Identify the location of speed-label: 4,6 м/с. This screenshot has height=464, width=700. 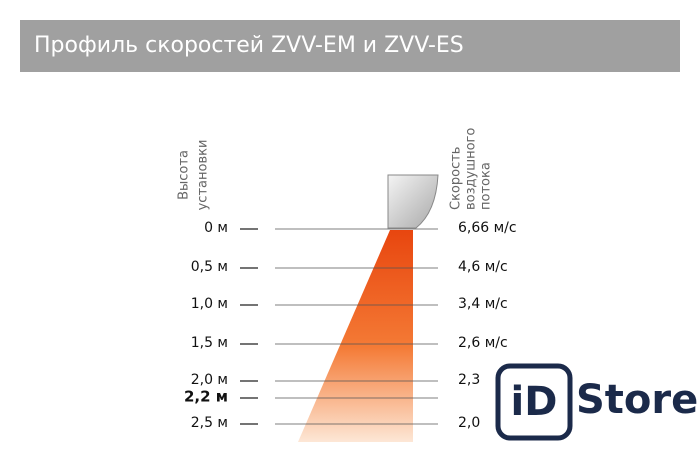
(483, 267).